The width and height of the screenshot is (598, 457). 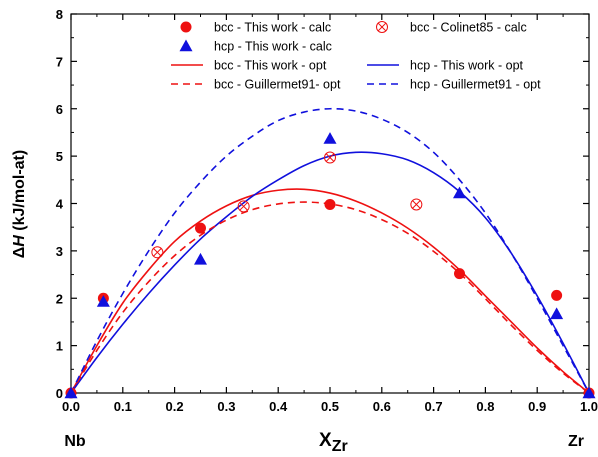 I want to click on y-tick-label: 8, so click(x=59, y=14).